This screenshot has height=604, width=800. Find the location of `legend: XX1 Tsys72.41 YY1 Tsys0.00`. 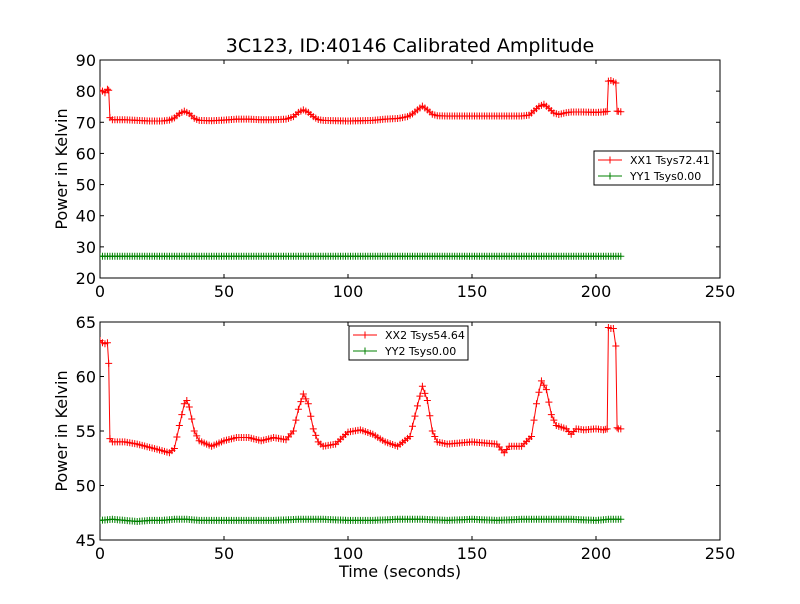

legend: XX1 Tsys72.41 YY1 Tsys0.00 is located at coordinates (653, 168).